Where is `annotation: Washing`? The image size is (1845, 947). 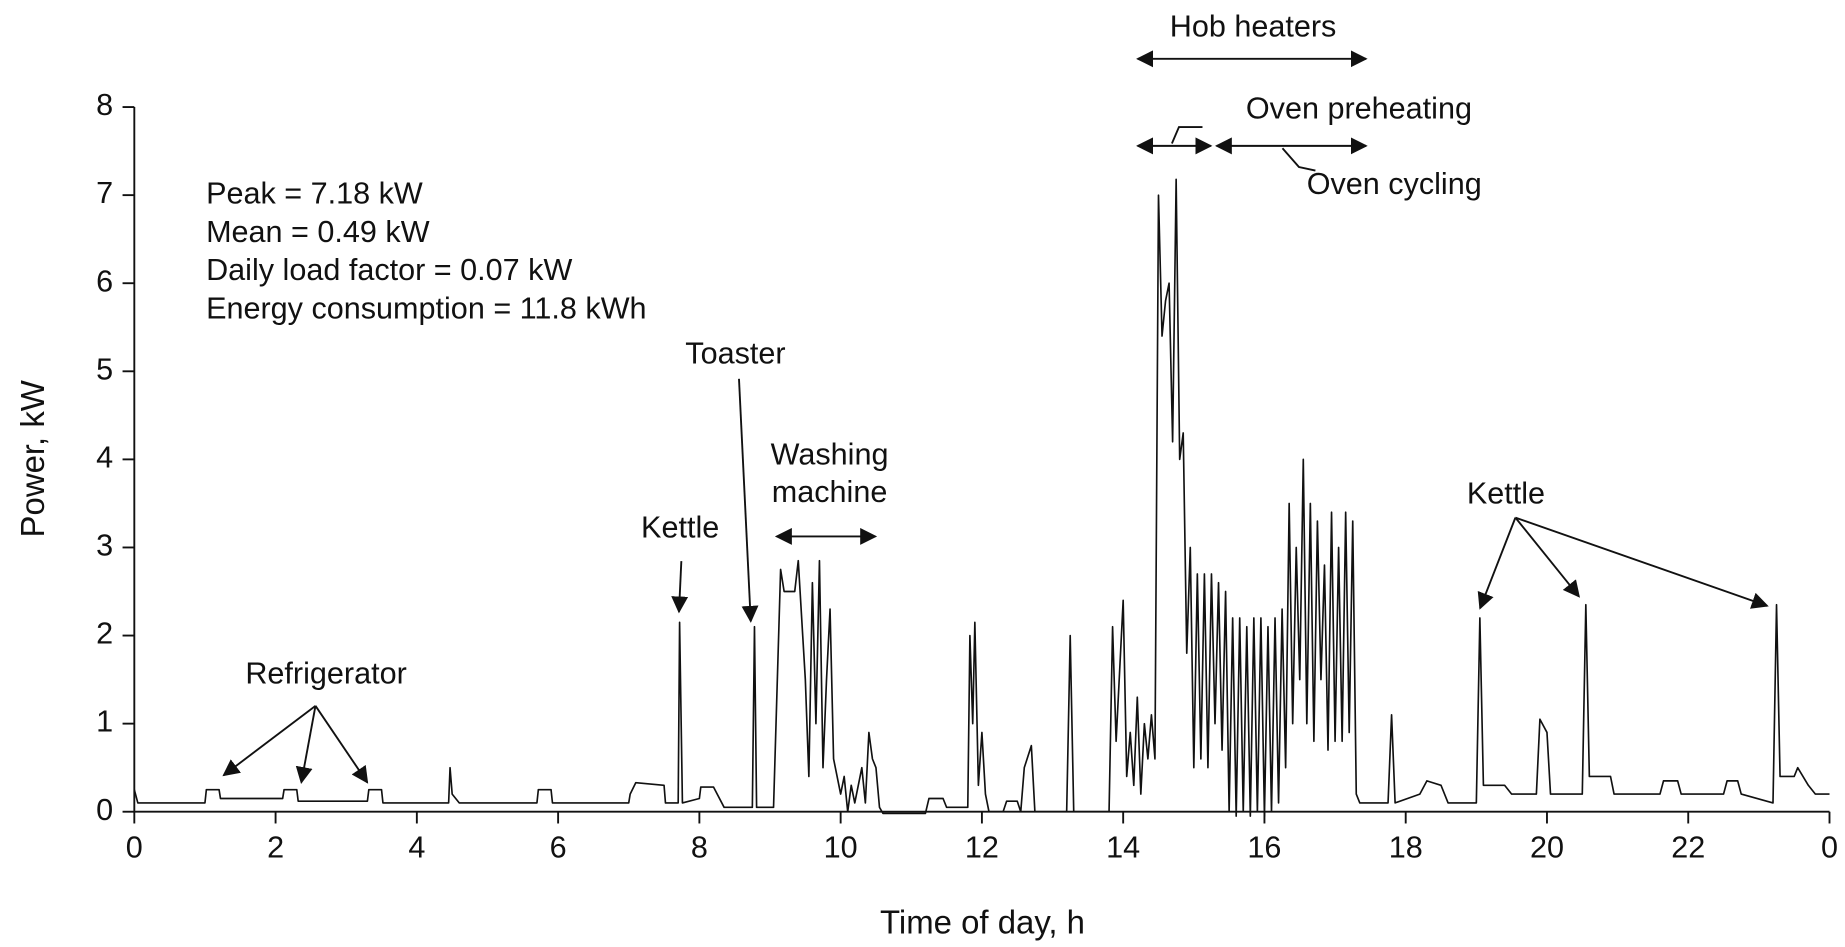 annotation: Washing is located at coordinates (830, 455).